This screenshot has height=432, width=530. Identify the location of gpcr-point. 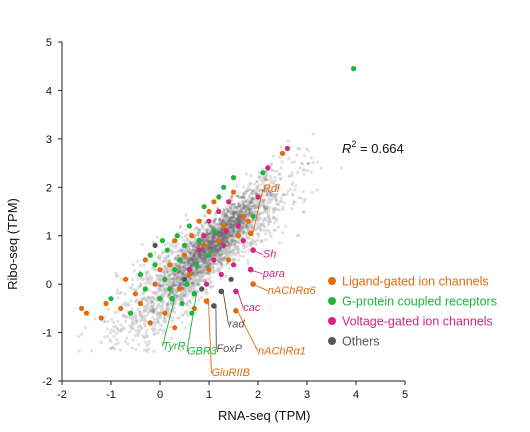
(197, 265).